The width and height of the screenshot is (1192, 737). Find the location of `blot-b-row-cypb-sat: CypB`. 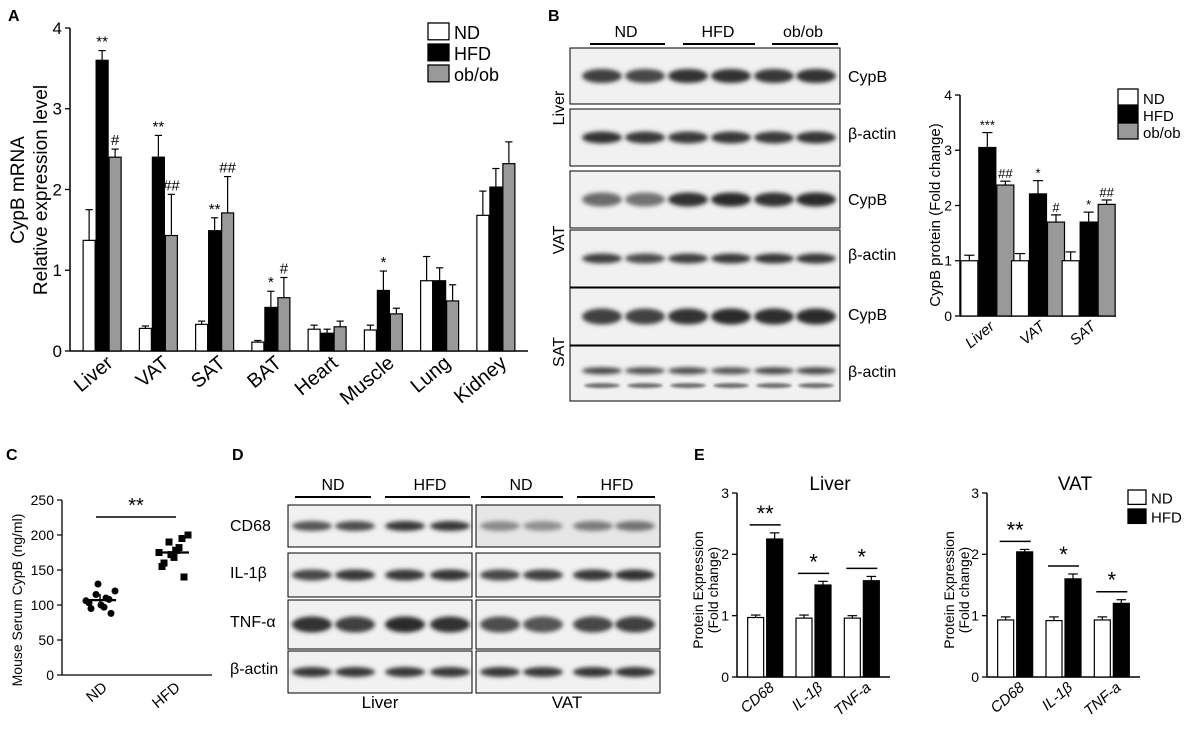

blot-b-row-cypb-sat: CypB is located at coordinates (867, 315).